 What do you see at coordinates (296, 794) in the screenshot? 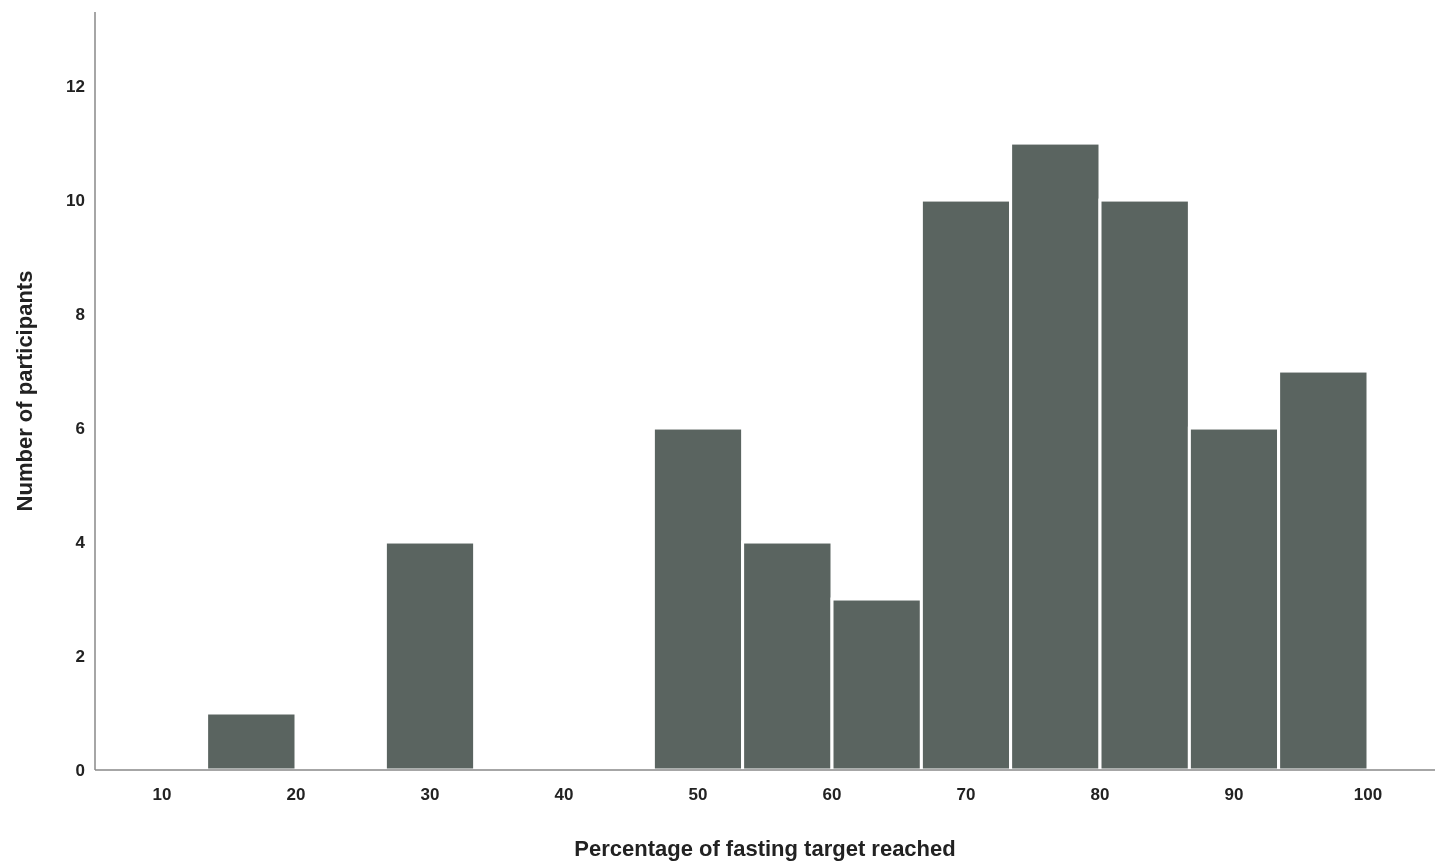
I see `x-tick-label: 20` at bounding box center [296, 794].